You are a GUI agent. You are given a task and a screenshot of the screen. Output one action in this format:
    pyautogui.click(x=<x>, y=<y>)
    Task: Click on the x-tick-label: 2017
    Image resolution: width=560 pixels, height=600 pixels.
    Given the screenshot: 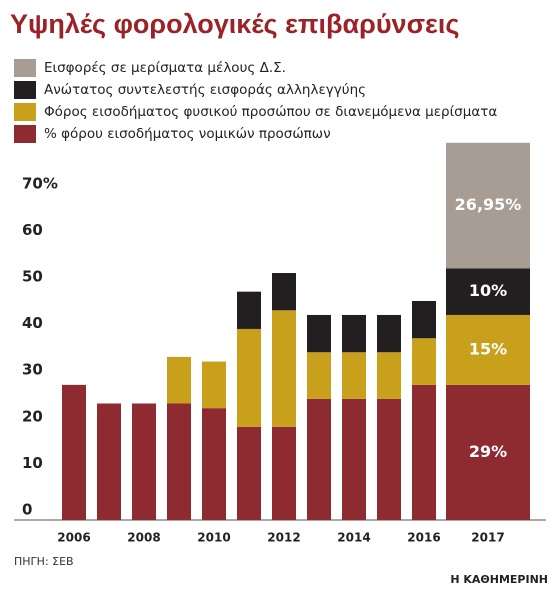 What is the action you would take?
    pyautogui.click(x=487, y=538)
    